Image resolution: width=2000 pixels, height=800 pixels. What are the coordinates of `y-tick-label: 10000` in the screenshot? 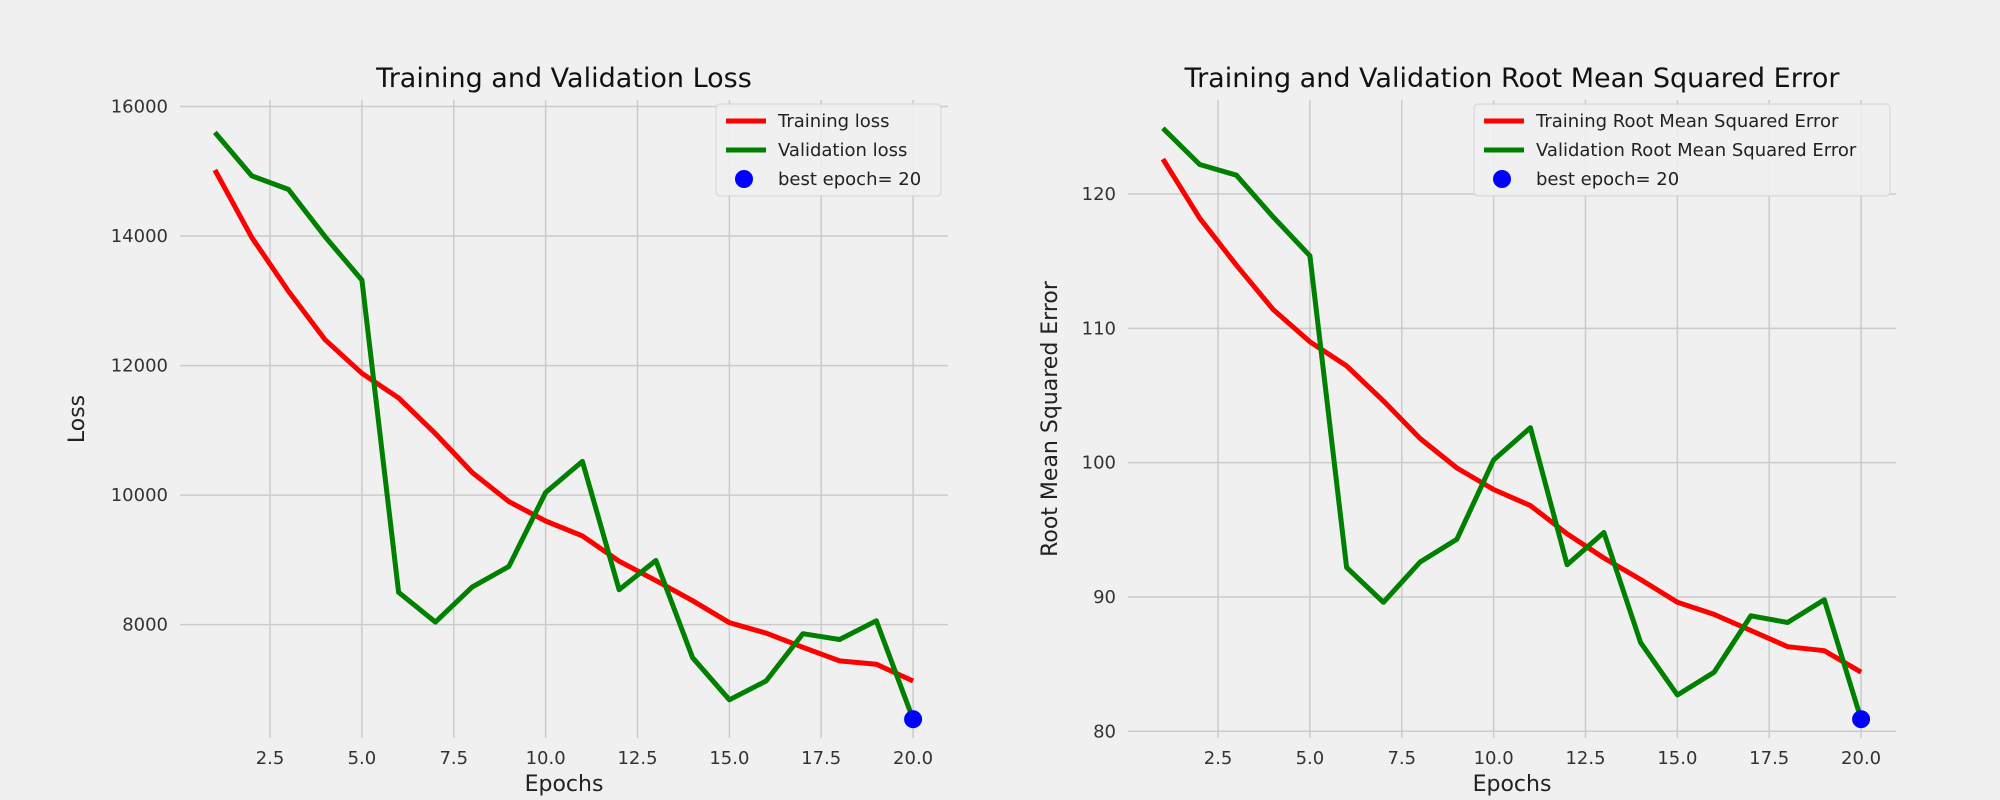 It's located at (139, 495).